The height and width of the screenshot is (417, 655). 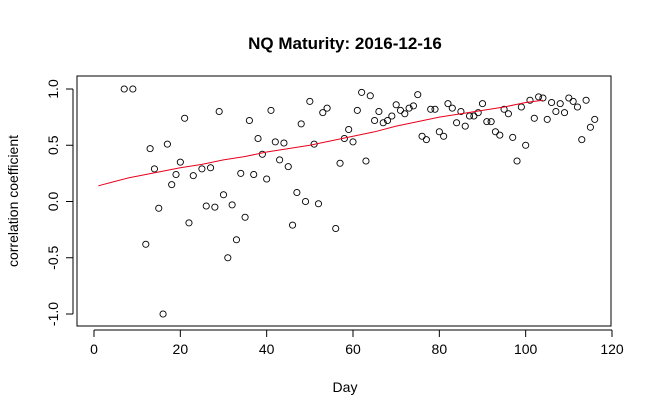 What do you see at coordinates (53, 202) in the screenshot?
I see `y-tick-label: 0.0` at bounding box center [53, 202].